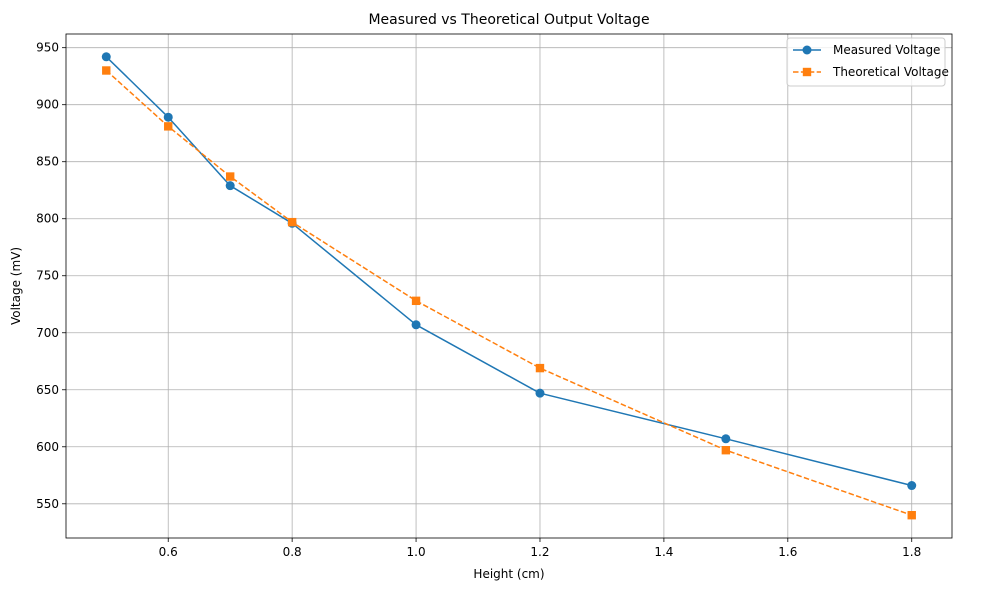 This screenshot has width=989, height=590. Describe the element at coordinates (539, 552) in the screenshot. I see `x-tick-label: 1.2` at that location.